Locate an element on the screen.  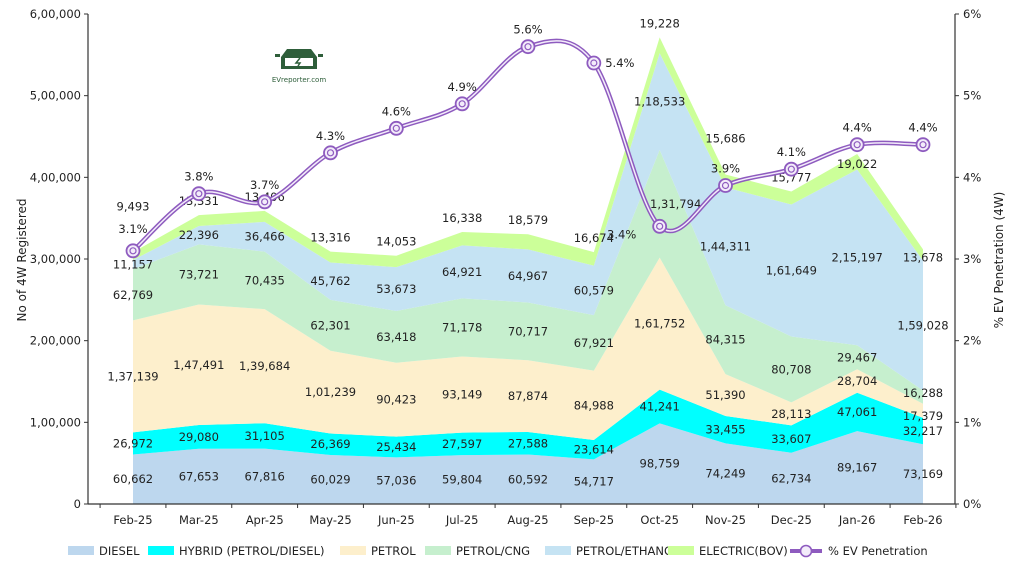
data-label: 70,435 is located at coordinates (265, 280).